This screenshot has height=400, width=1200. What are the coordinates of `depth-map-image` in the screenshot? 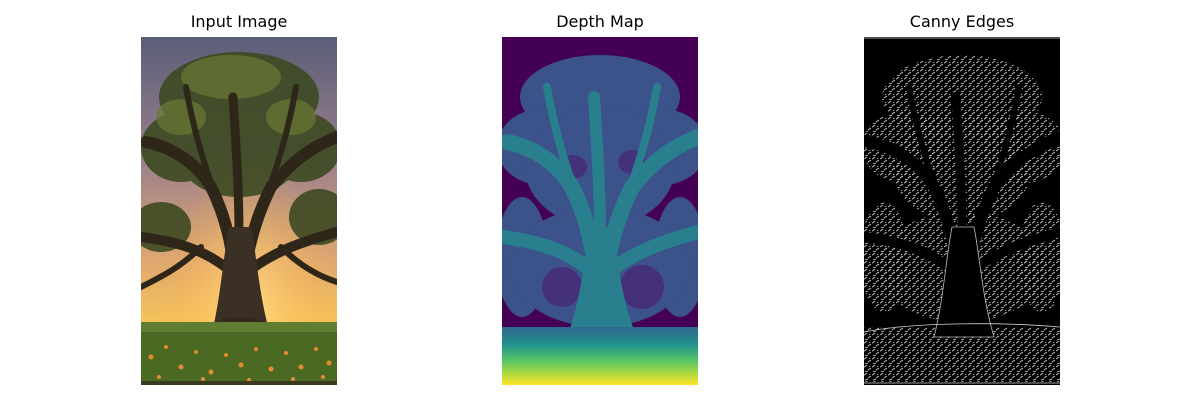 It's located at (600, 211).